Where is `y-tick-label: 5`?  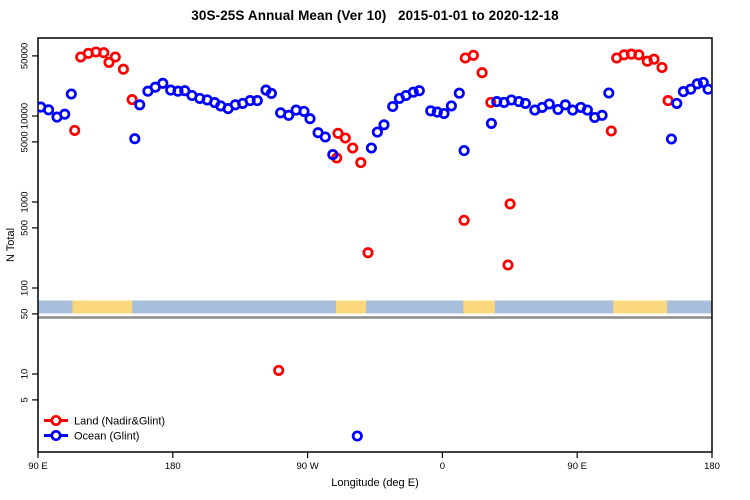 y-tick-label: 5 is located at coordinates (25, 399).